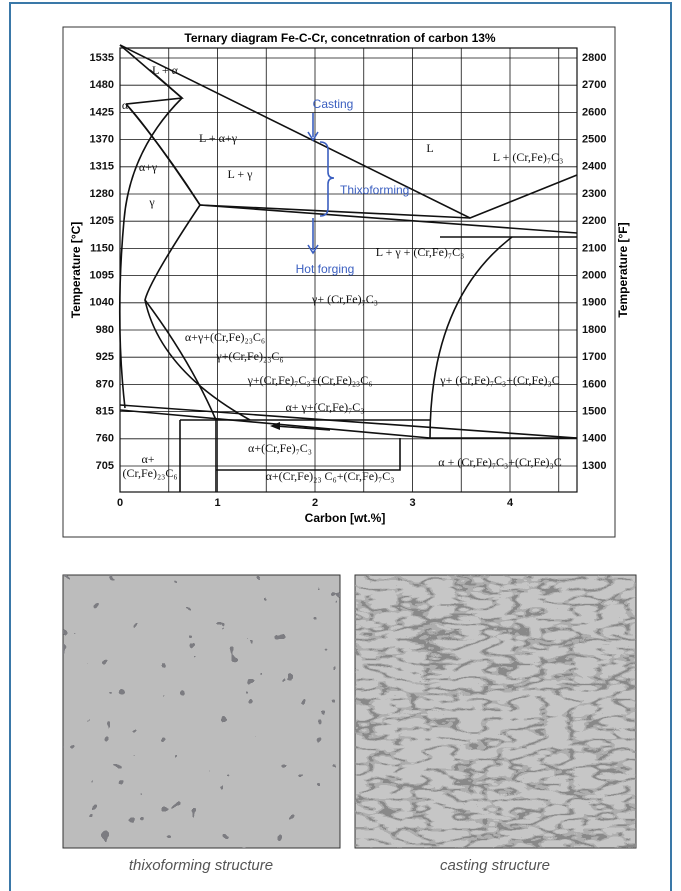  I want to click on x-tick-label: 1, so click(217, 503).